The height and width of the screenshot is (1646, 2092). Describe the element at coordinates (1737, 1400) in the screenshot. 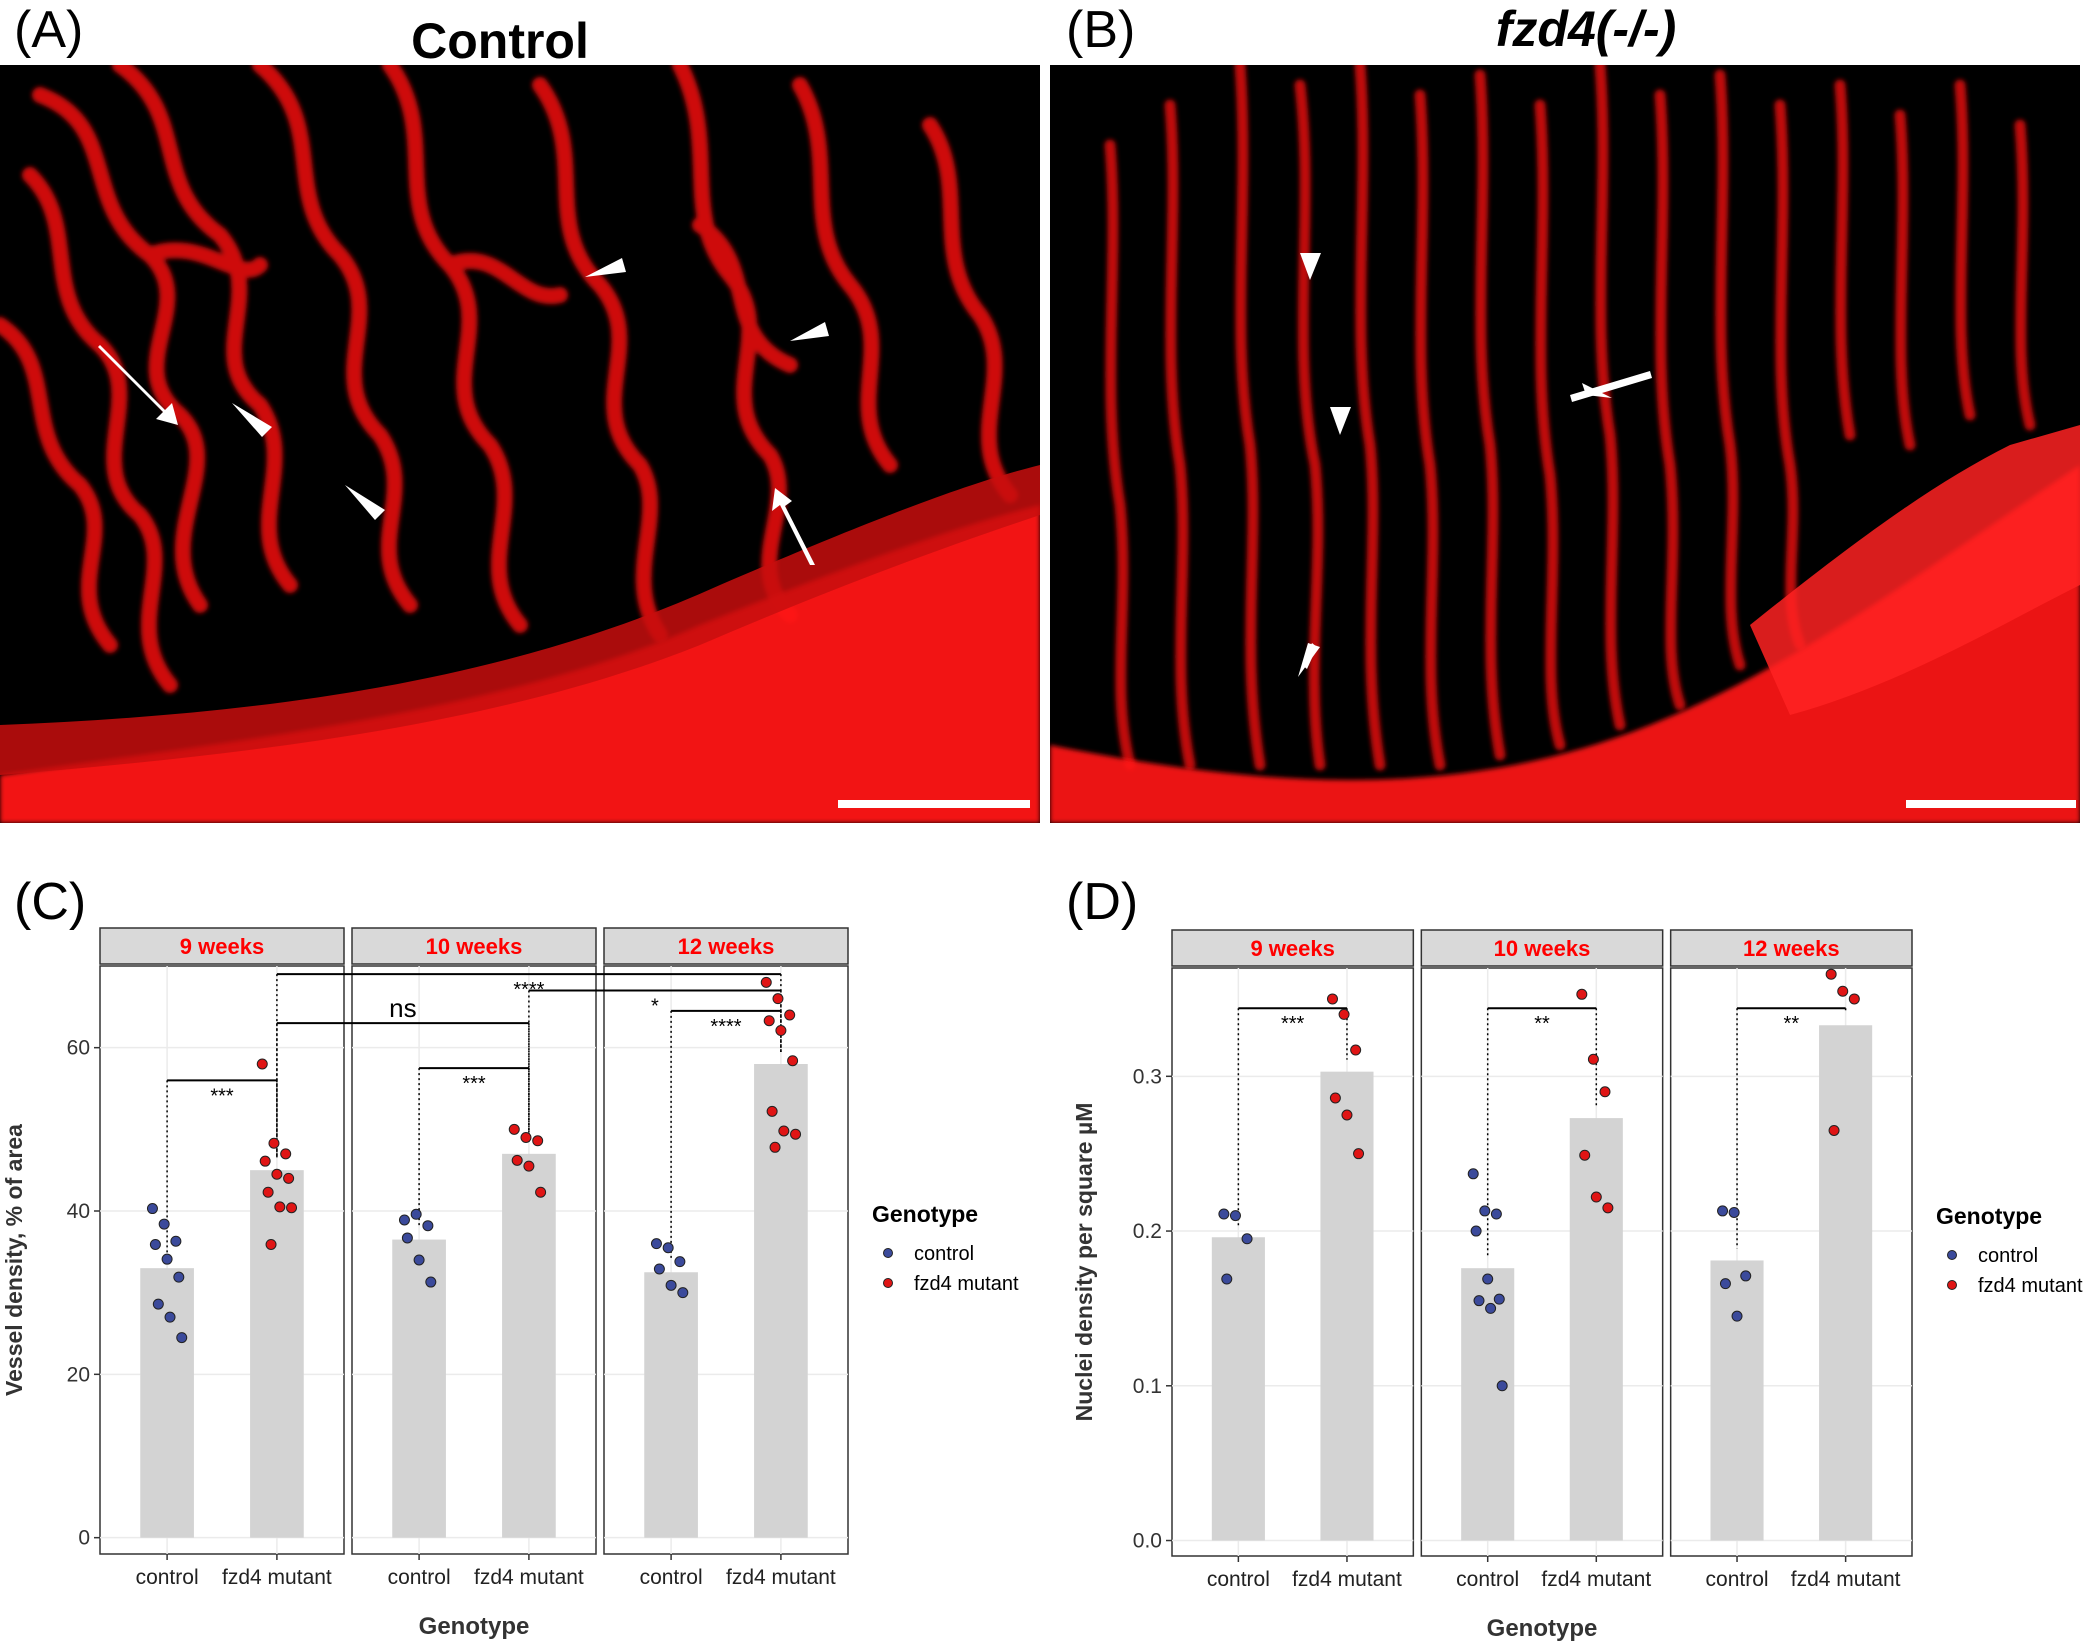

I see `chart-d-bar-2-control` at that location.